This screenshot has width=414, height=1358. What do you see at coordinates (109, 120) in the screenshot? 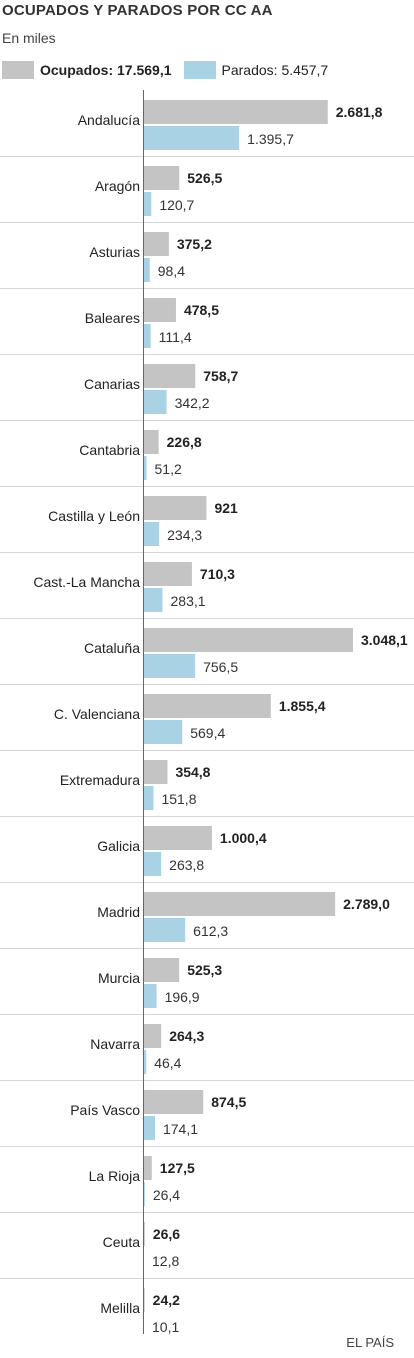
I see `region-label: Andalucía` at bounding box center [109, 120].